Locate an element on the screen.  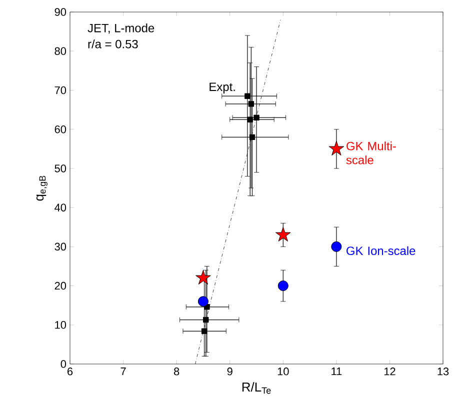
x-axis-title: R/L$_{Te}$ is located at coordinates (256, 388).